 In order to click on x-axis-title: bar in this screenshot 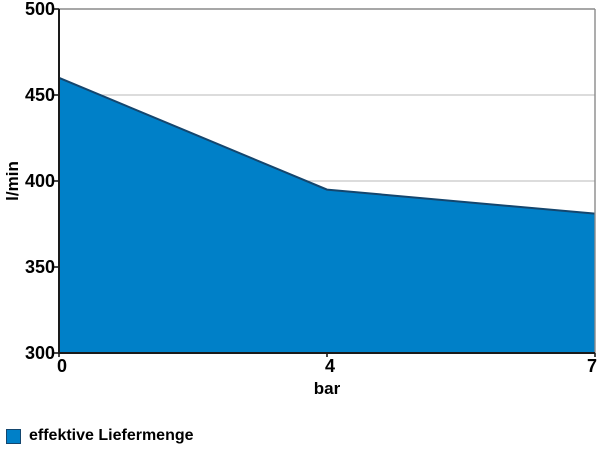, I will do `click(327, 388)`.